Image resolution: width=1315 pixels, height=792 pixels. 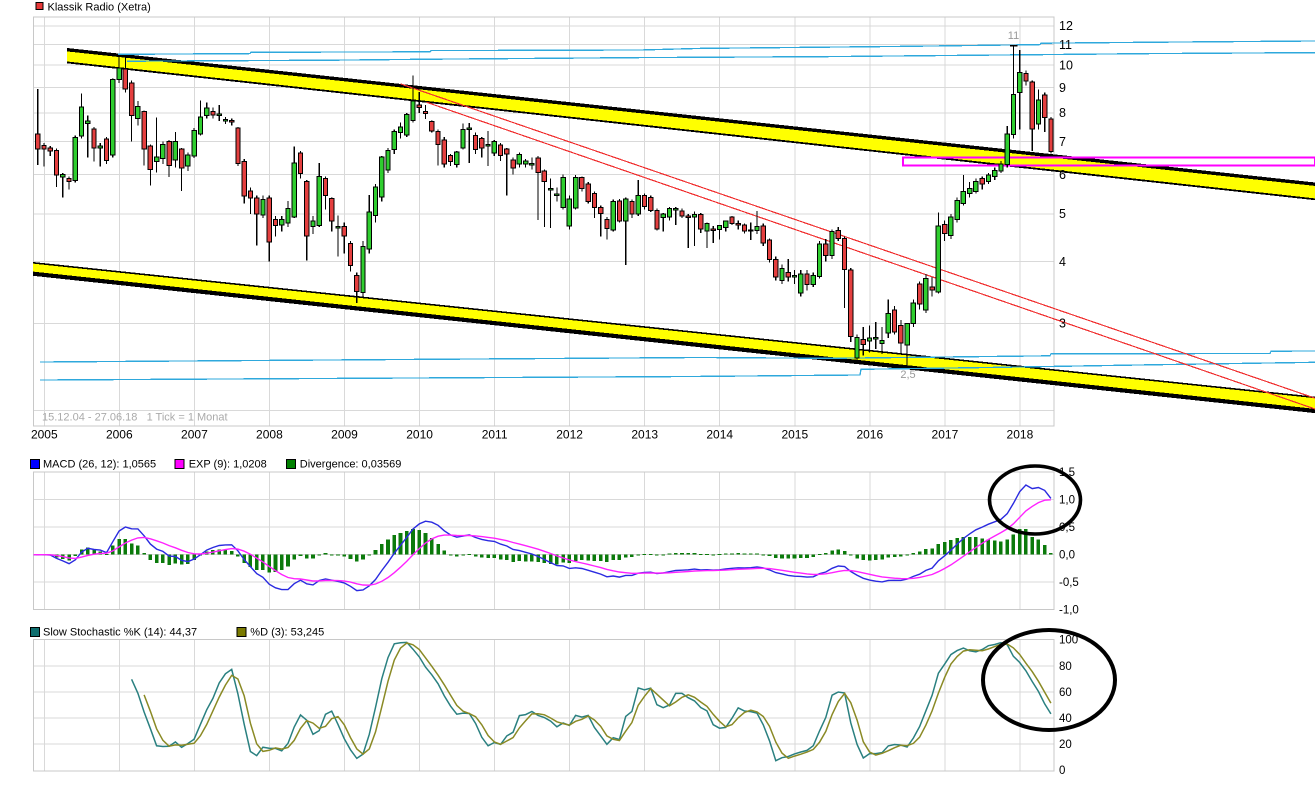 I want to click on svg-text: 80, so click(x=1065, y=667).